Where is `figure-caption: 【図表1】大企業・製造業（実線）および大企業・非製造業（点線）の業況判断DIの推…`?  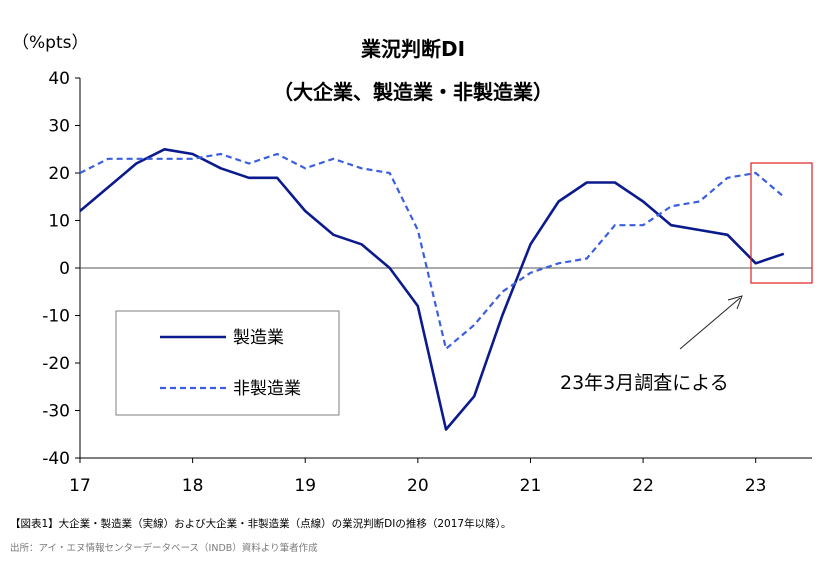 figure-caption: 【図表1】大企業・製造業（実線）および大企業・非製造業（点線）の業況判断DIの推… is located at coordinates (261, 524).